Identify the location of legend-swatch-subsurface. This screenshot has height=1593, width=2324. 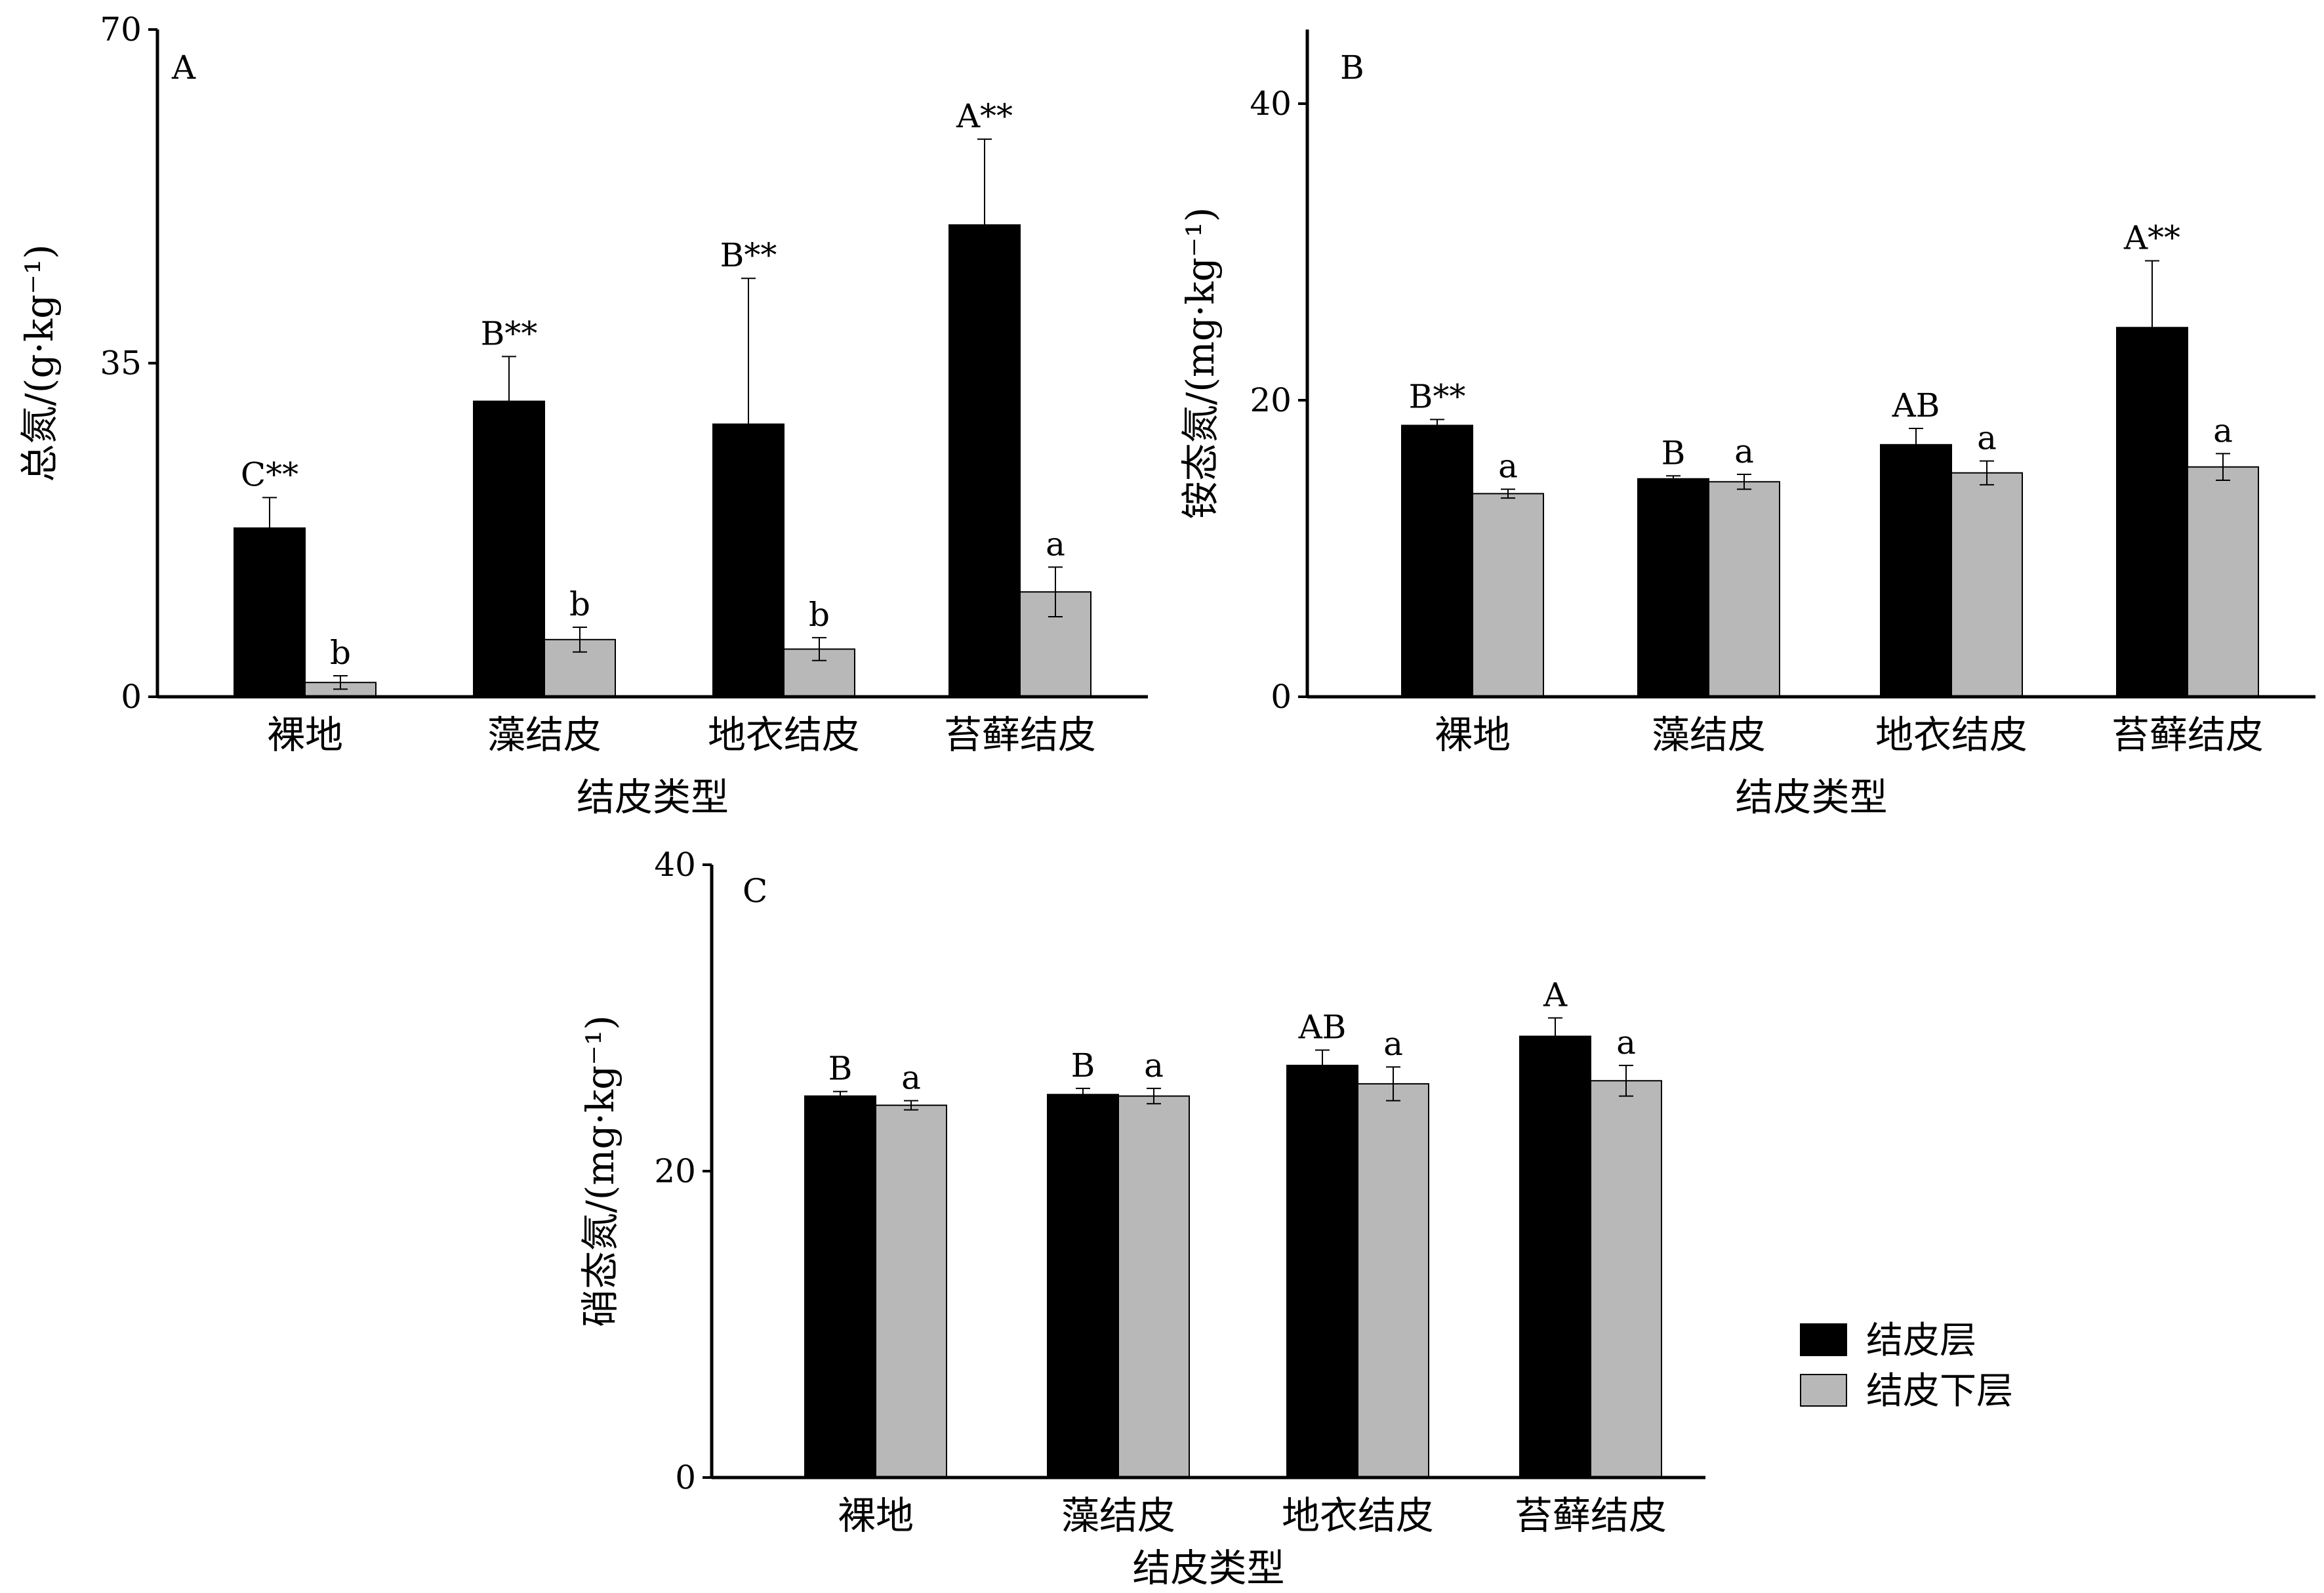
(1824, 1390).